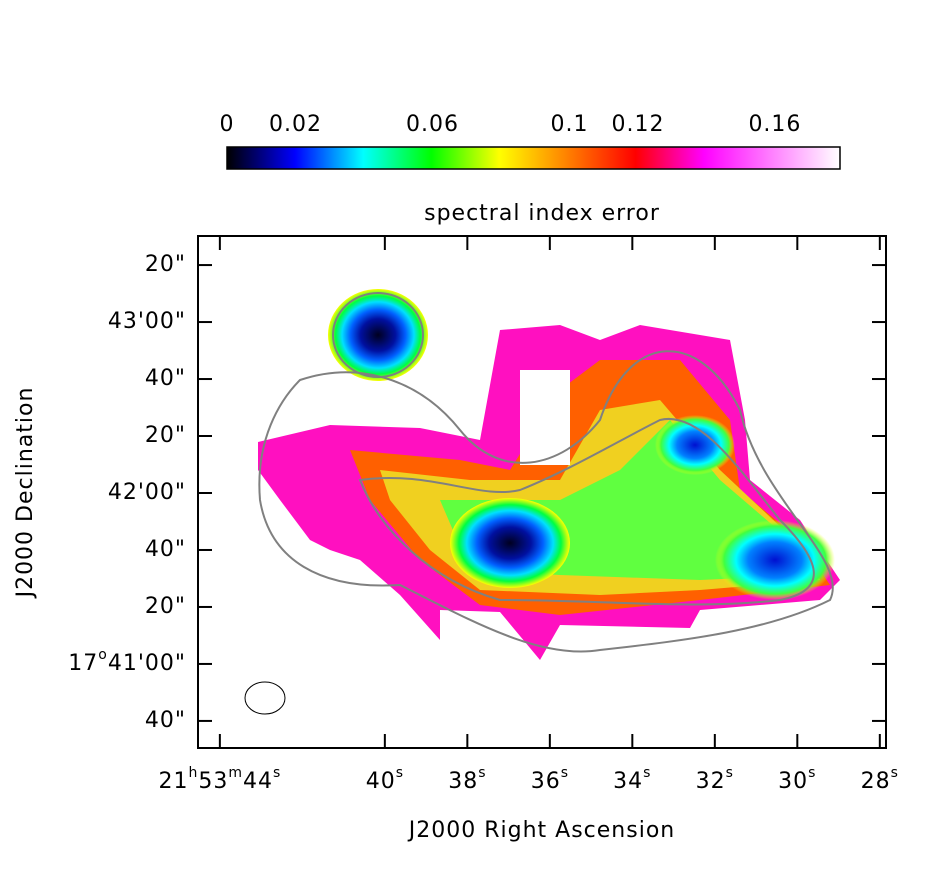 The image size is (946, 876). What do you see at coordinates (715, 779) in the screenshot?
I see `x-tick-label: 32s` at bounding box center [715, 779].